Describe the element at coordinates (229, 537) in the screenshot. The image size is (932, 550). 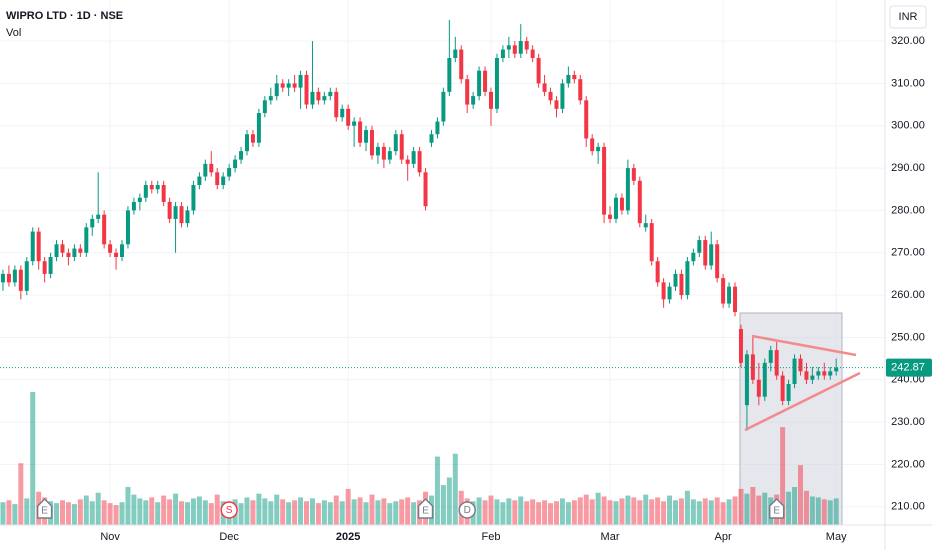
I see `x-tick-label: Dec` at that location.